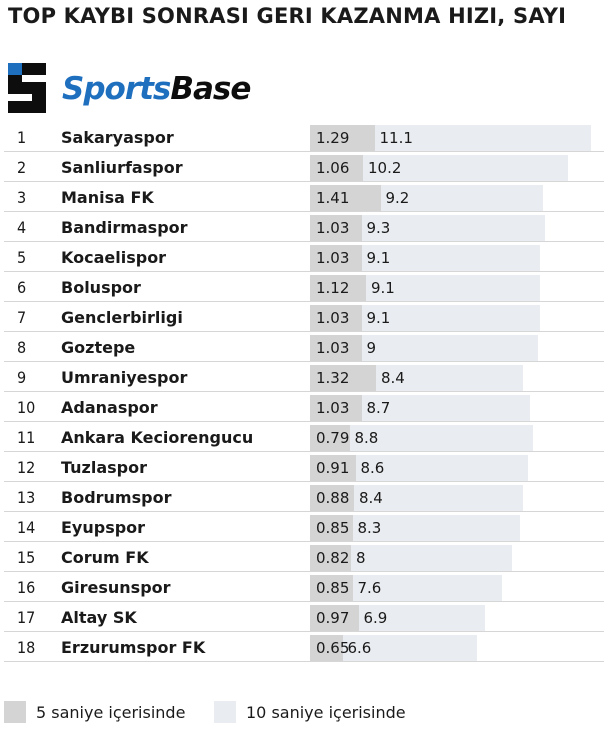 This screenshot has height=733, width=607. Describe the element at coordinates (116, 587) in the screenshot. I see `team-label: Giresunspor` at that location.